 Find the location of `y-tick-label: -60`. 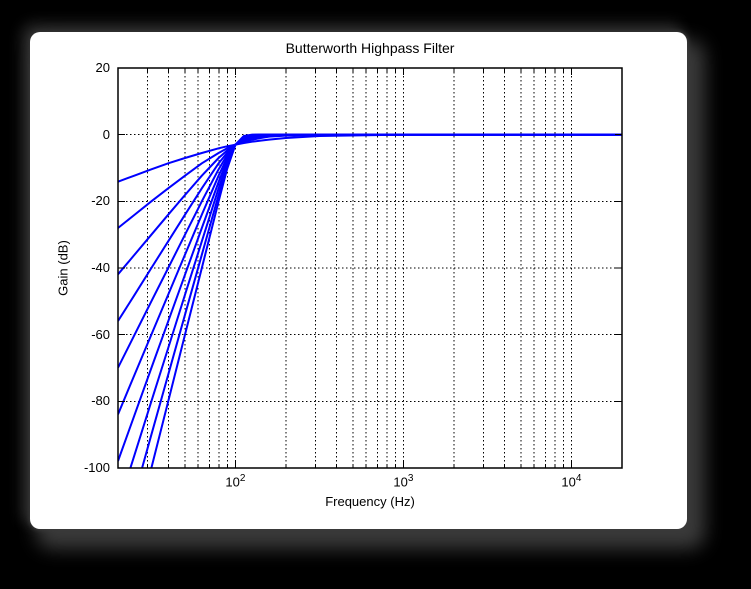

y-tick-label: -60 is located at coordinates (100, 334).